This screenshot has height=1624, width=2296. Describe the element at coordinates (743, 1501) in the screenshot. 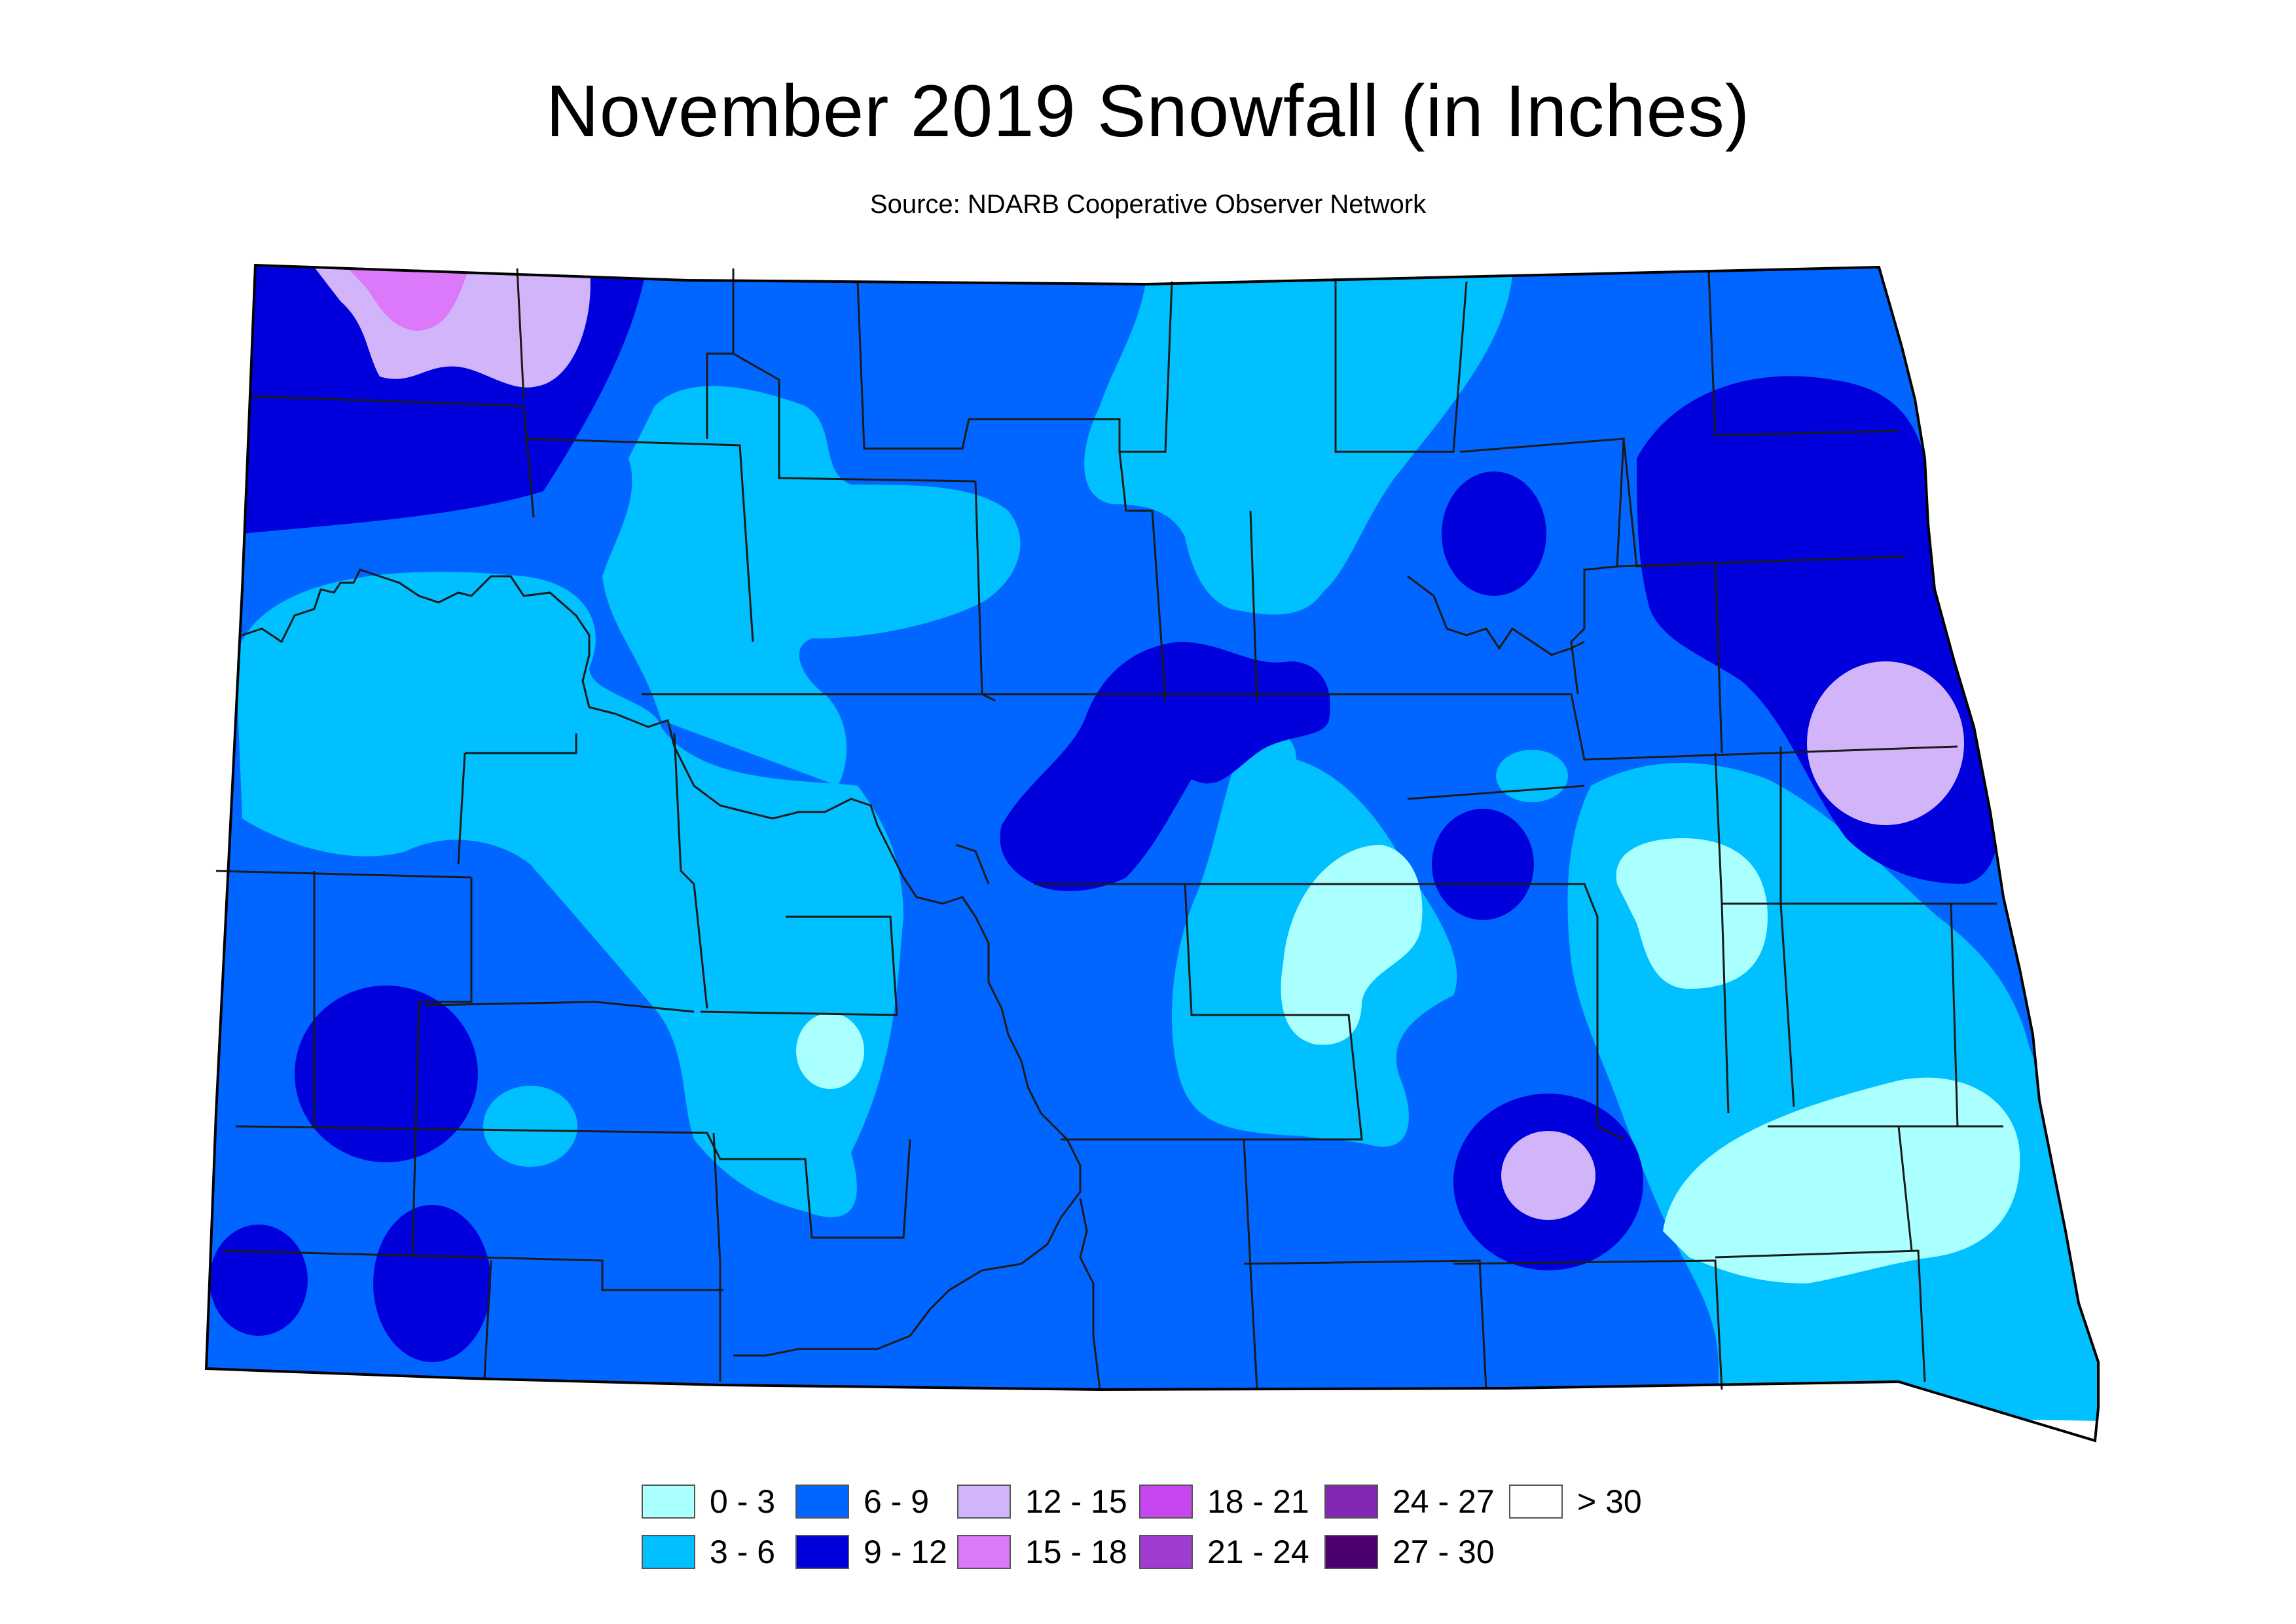

I see `legend-label: 0 - 3` at that location.